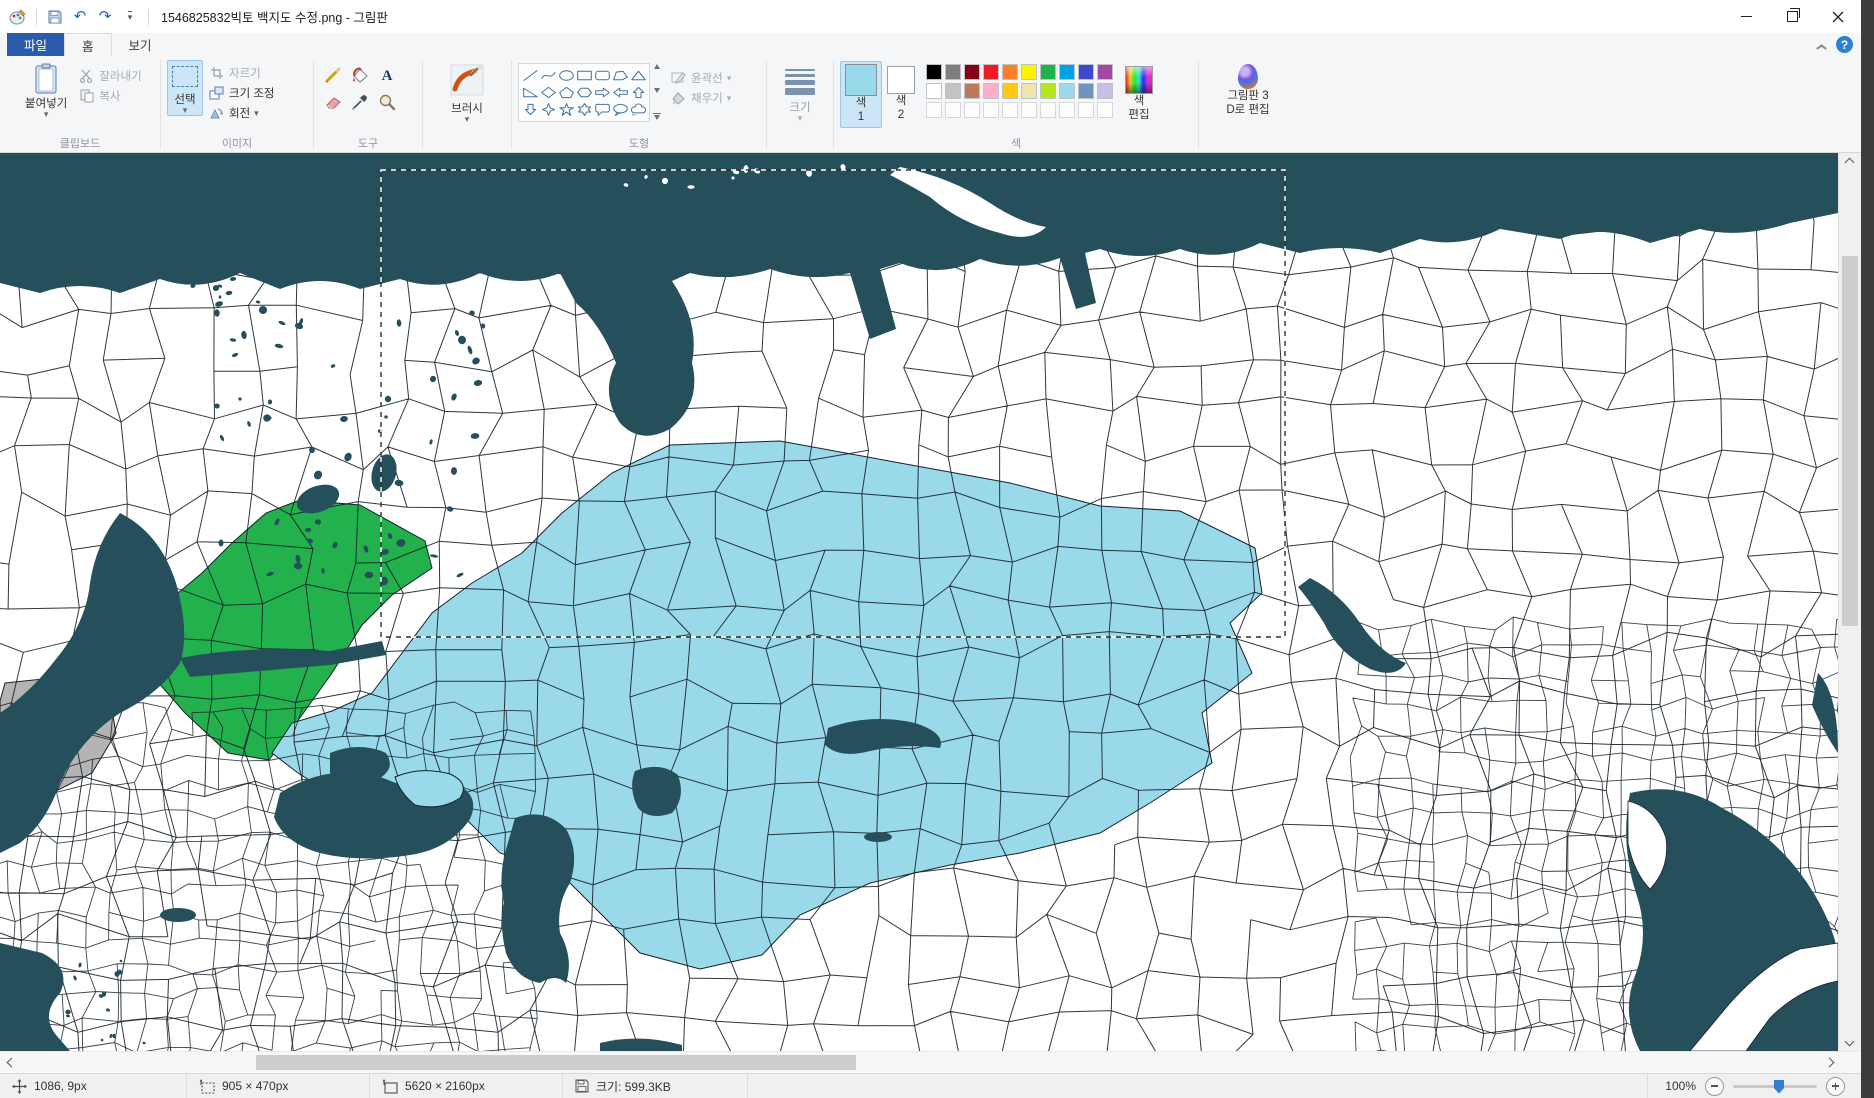  I want to click on vertical-scrollbar, so click(1849, 602).